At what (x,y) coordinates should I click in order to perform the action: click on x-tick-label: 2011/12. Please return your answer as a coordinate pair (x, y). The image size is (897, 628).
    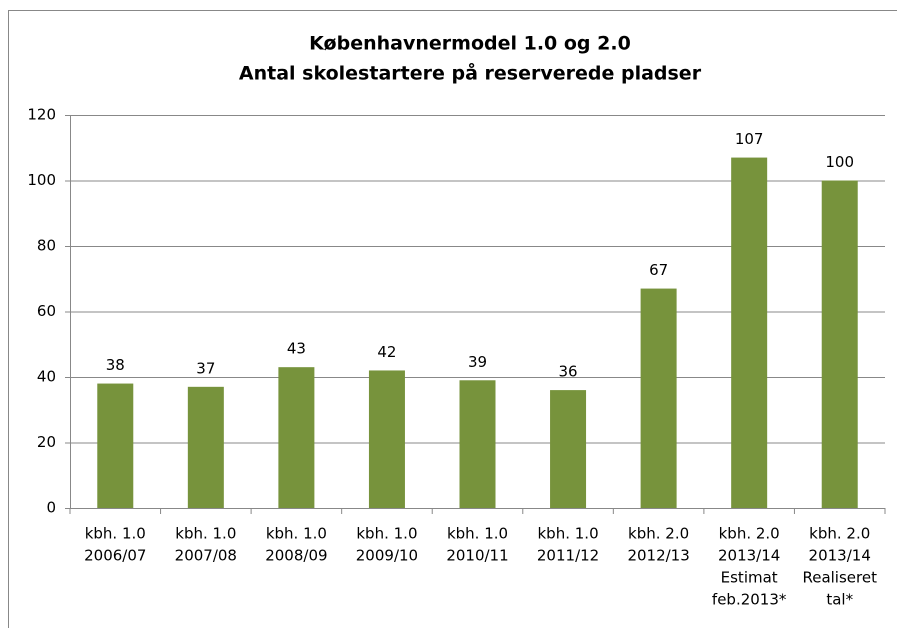
    Looking at the image, I should click on (568, 556).